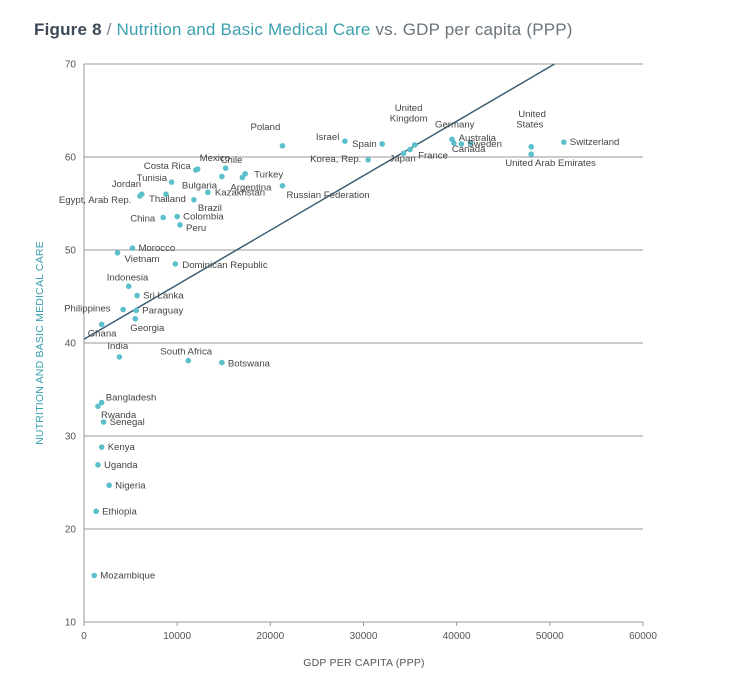  I want to click on x-tick-label-10000: 10000, so click(177, 636).